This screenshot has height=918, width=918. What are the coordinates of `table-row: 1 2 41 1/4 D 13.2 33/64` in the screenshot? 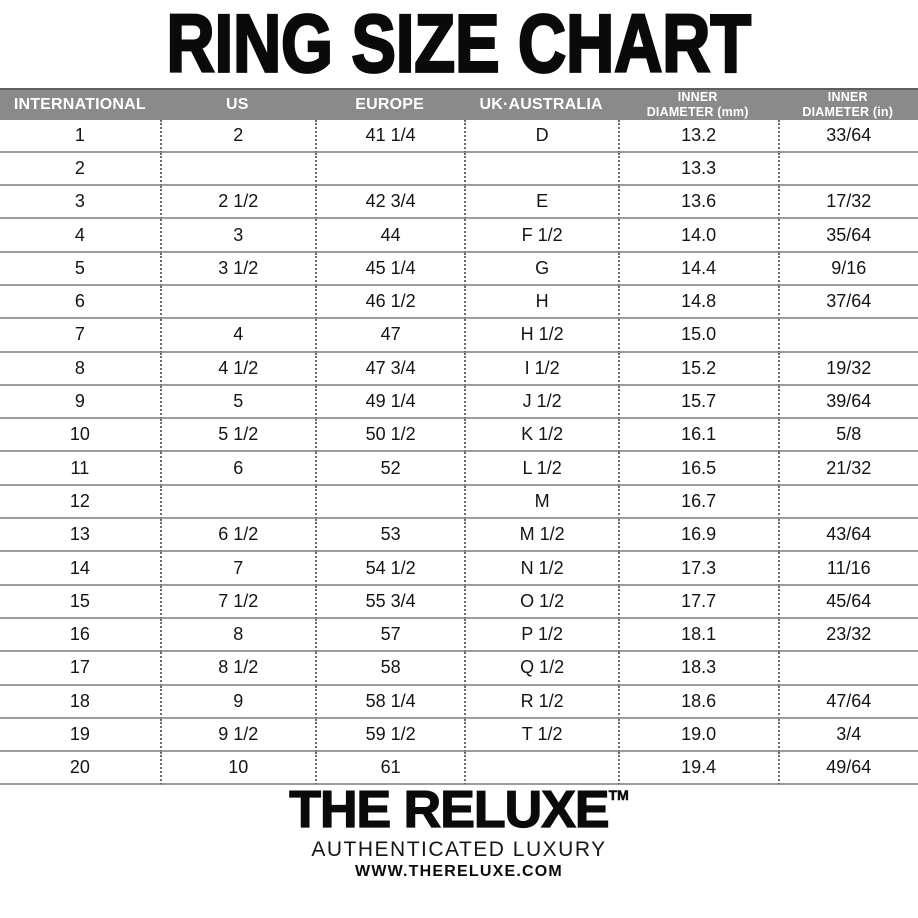 It's located at (459, 136).